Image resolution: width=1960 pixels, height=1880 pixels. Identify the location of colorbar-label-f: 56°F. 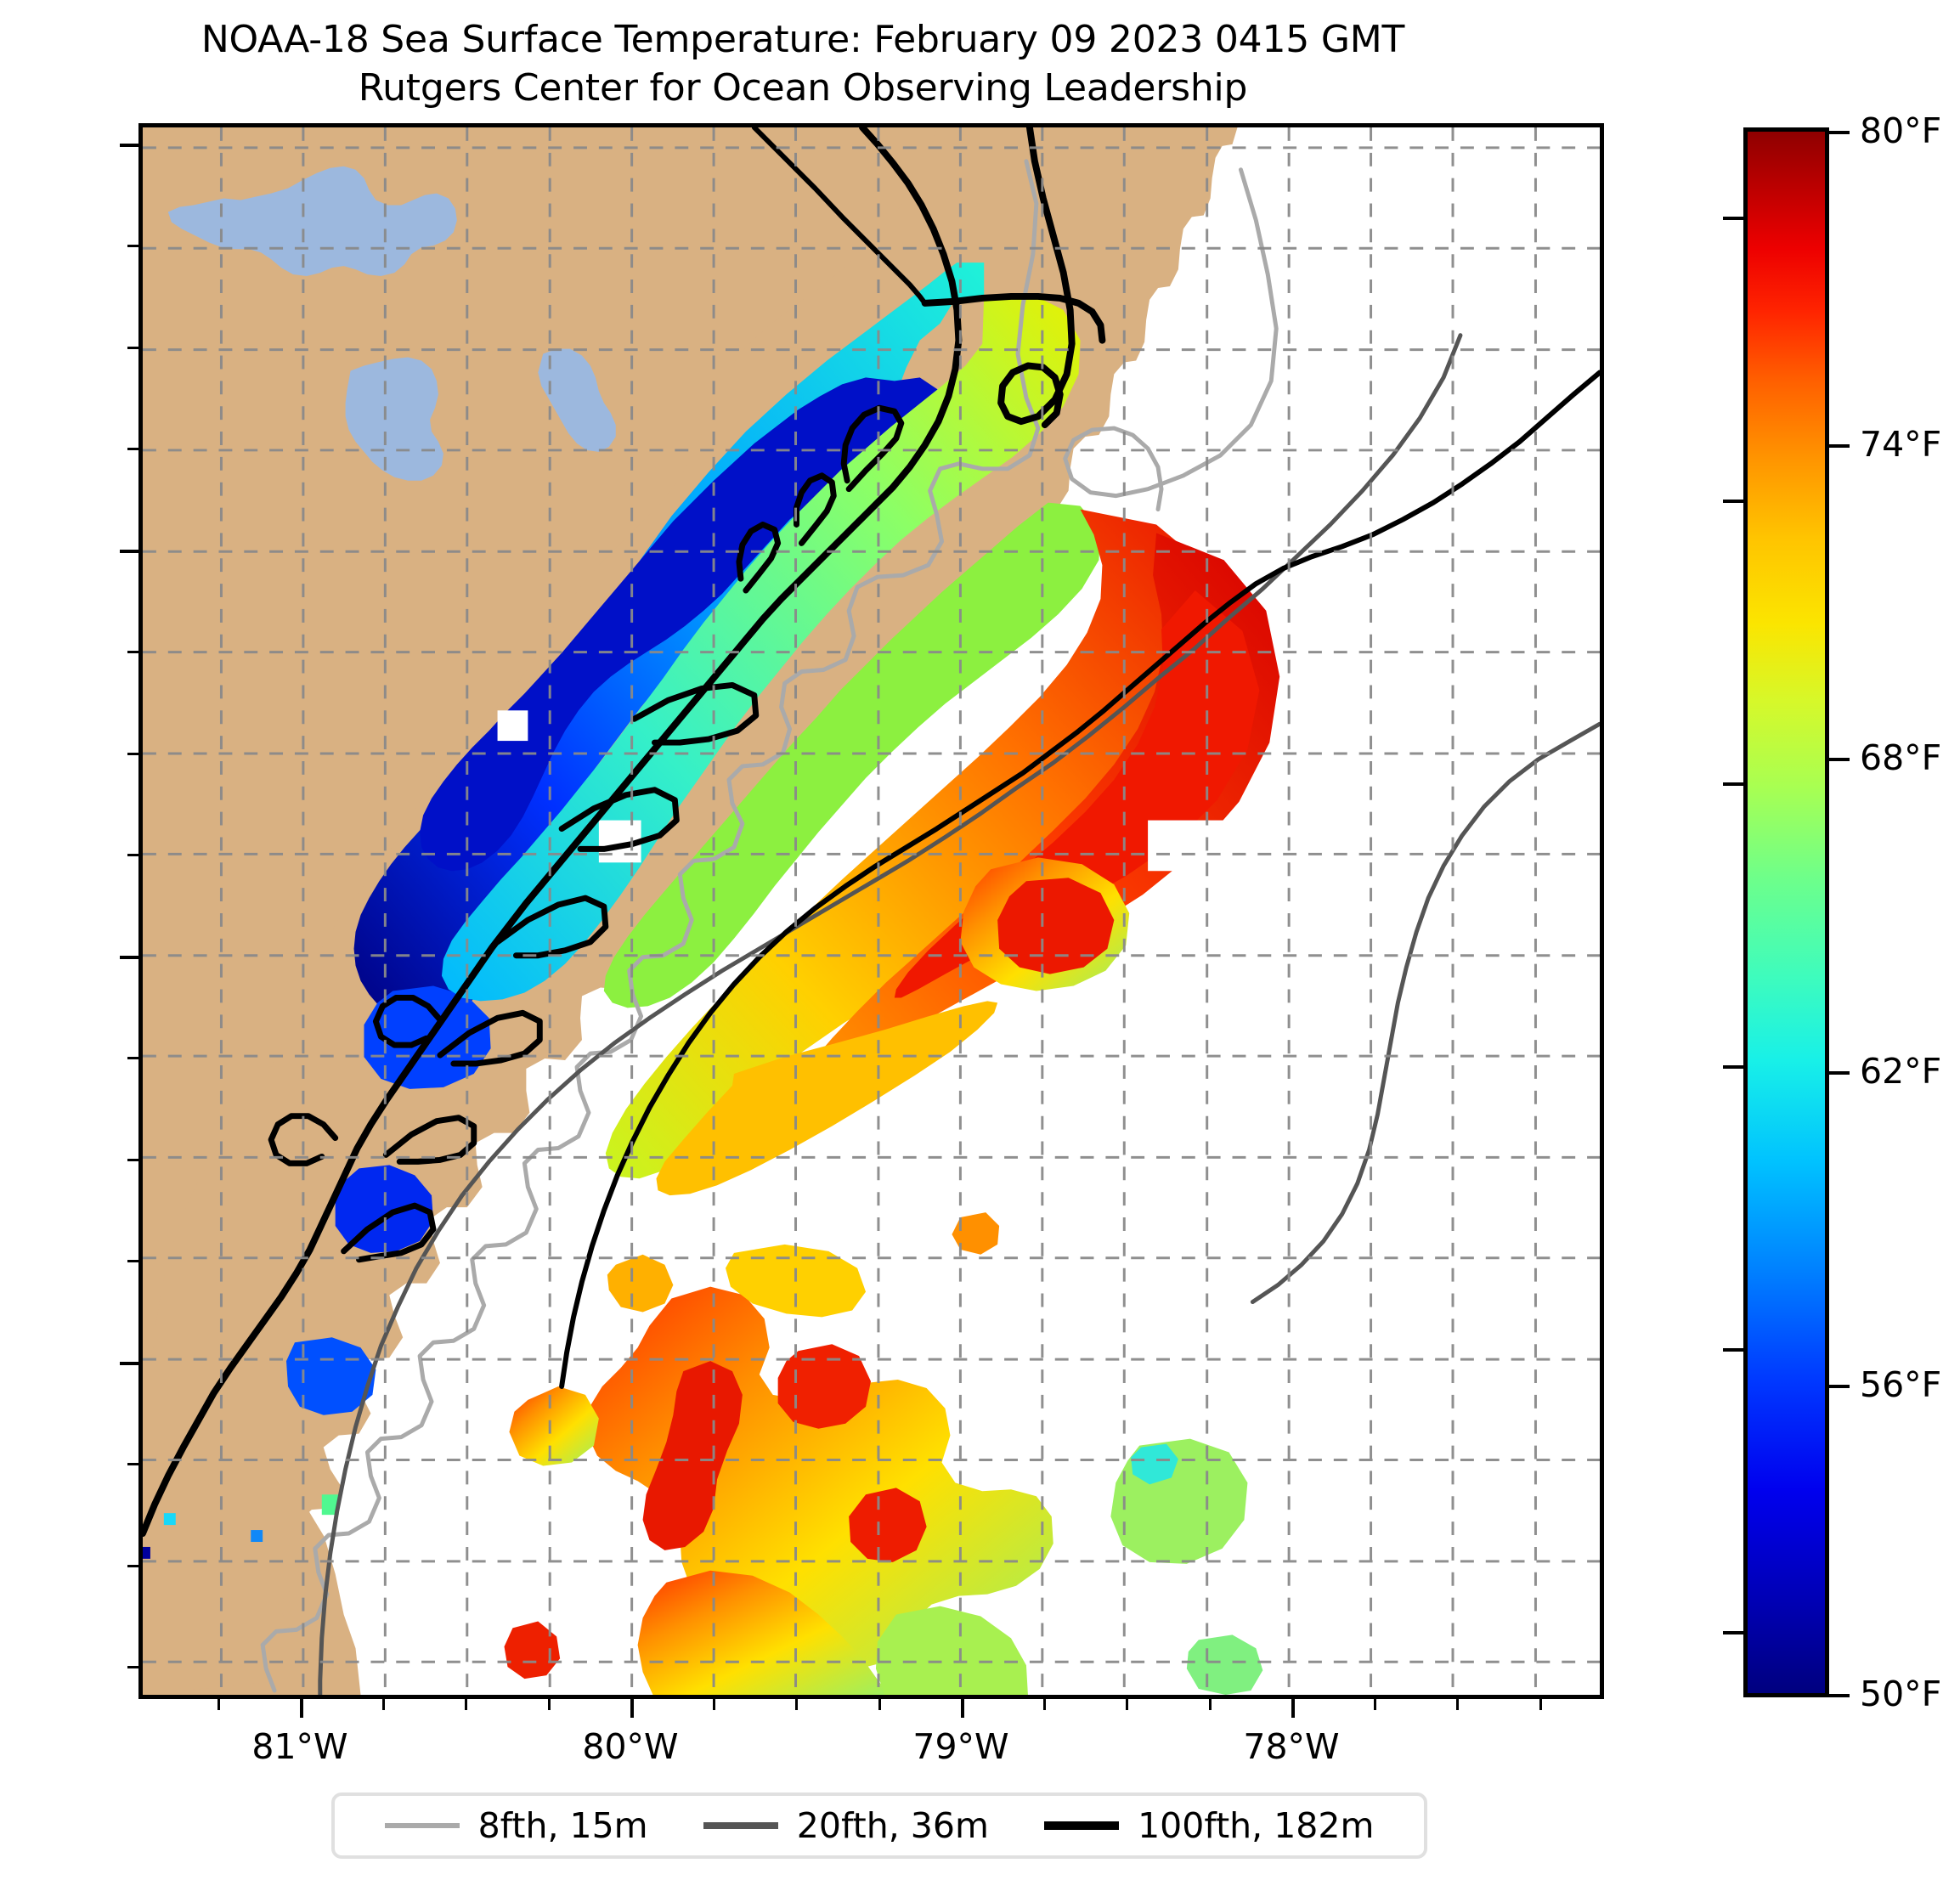
(1901, 1384).